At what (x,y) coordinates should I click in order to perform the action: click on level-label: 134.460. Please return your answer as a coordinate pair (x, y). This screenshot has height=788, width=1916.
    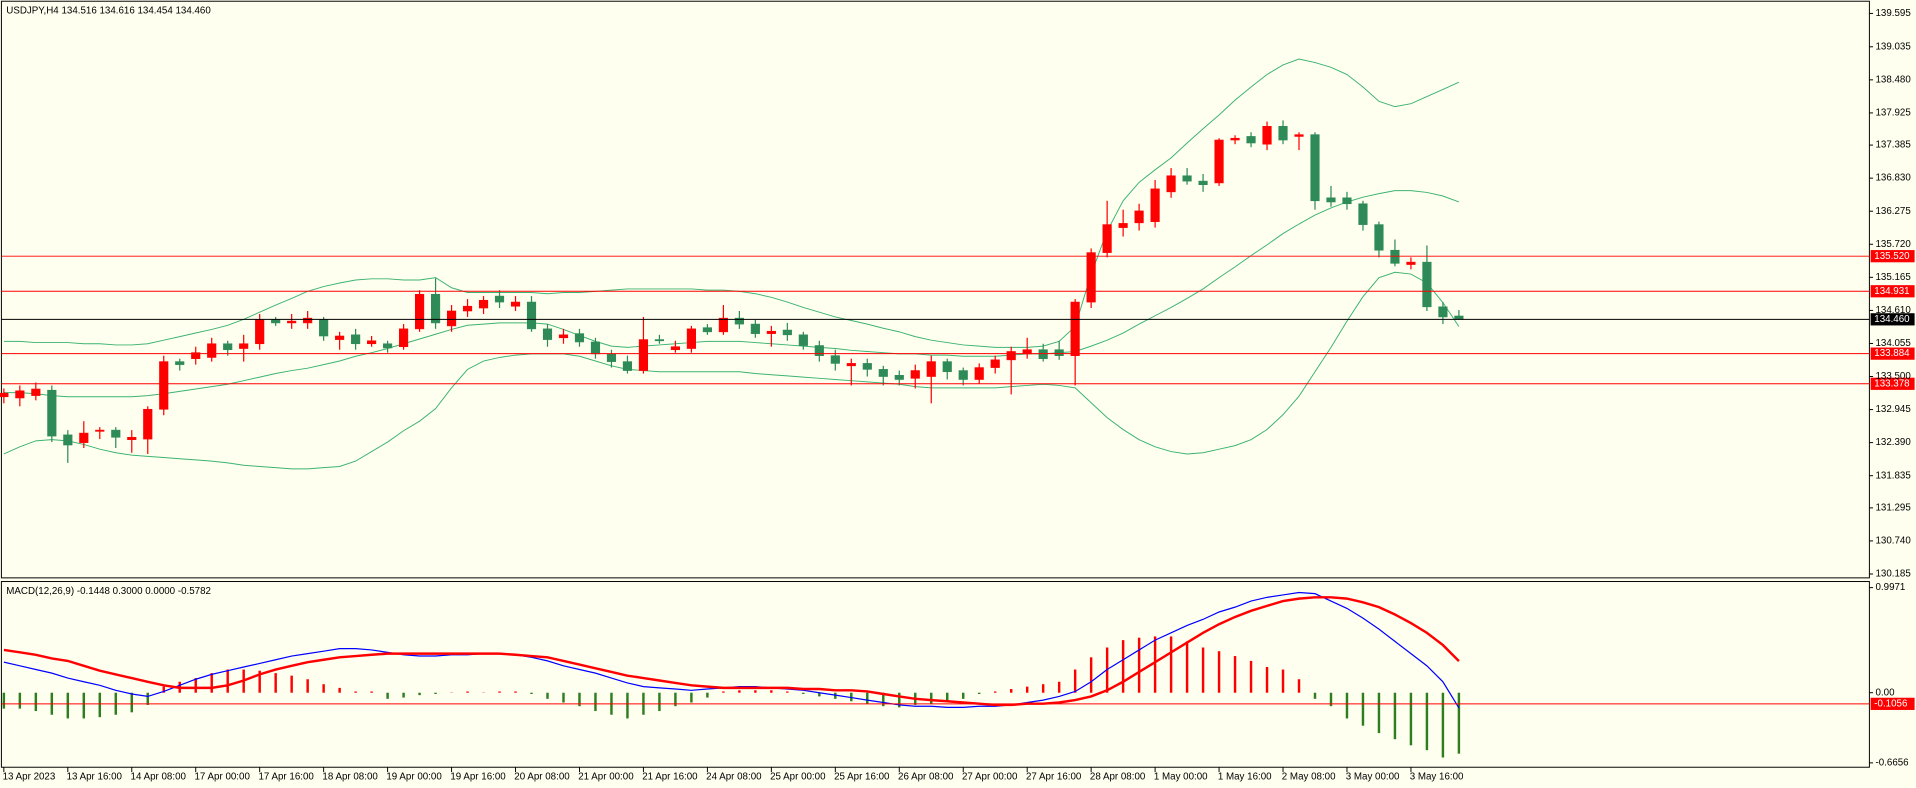
    Looking at the image, I should click on (1892, 319).